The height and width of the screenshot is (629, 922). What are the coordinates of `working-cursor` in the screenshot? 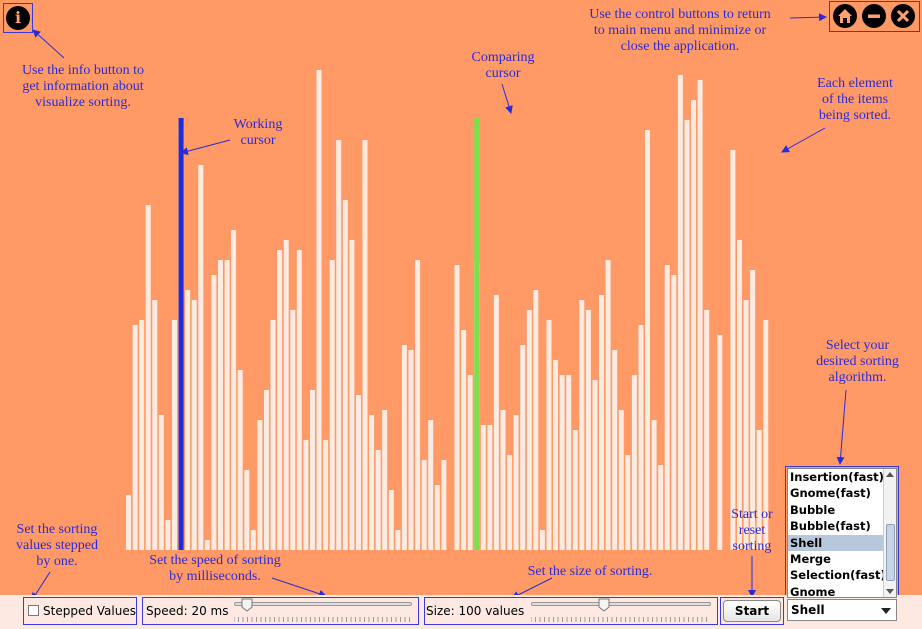 It's located at (181, 334).